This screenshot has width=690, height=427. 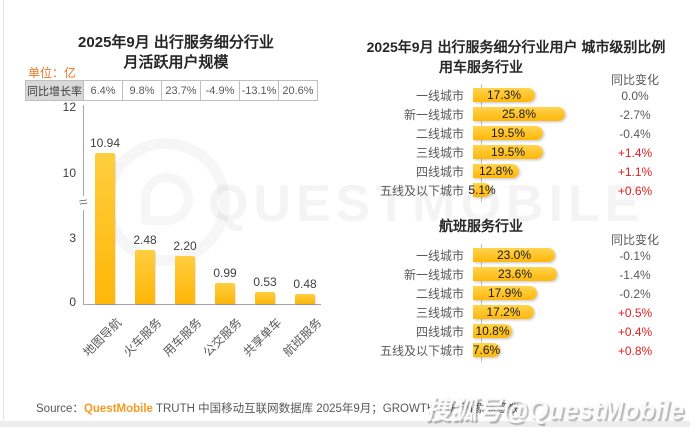 I want to click on yoy-growth-header-cell: 同比增长率, so click(x=54, y=90).